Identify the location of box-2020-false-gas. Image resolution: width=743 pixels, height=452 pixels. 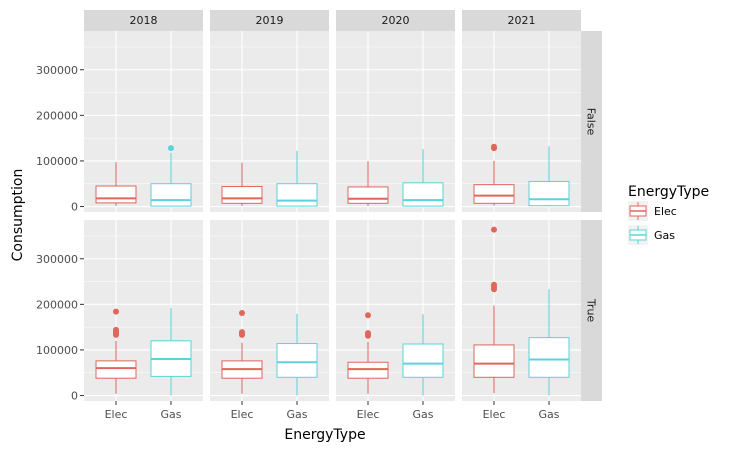
(423, 178).